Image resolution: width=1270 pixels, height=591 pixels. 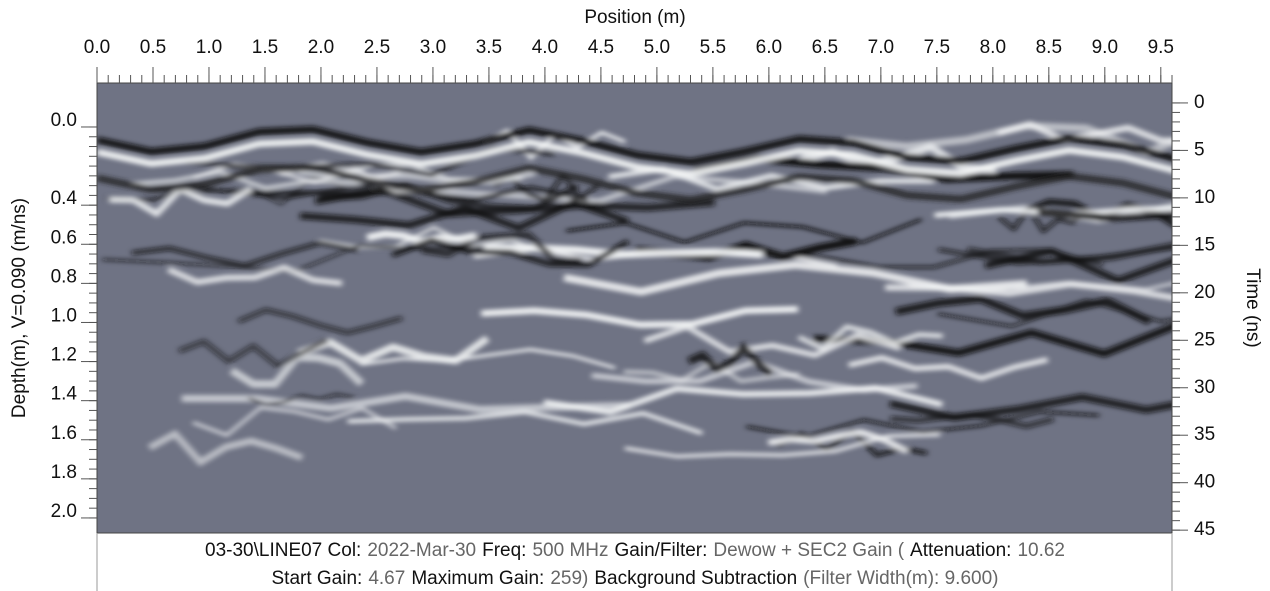 I want to click on x-tick-label: 1.5, so click(x=265, y=47).